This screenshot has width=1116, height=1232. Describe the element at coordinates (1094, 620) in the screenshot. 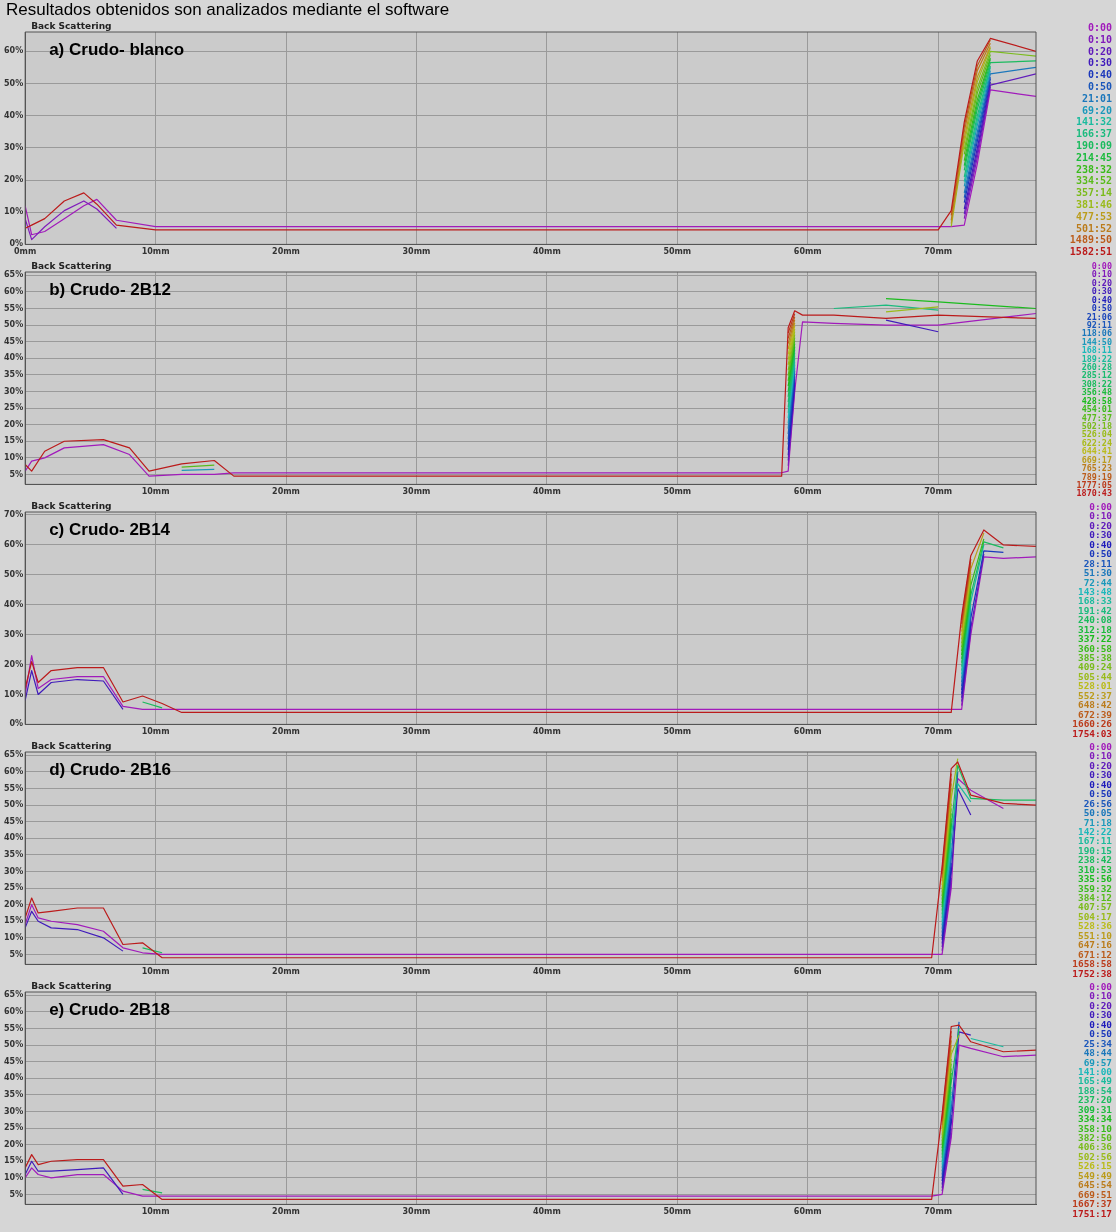

I see `text: 240:08` at that location.